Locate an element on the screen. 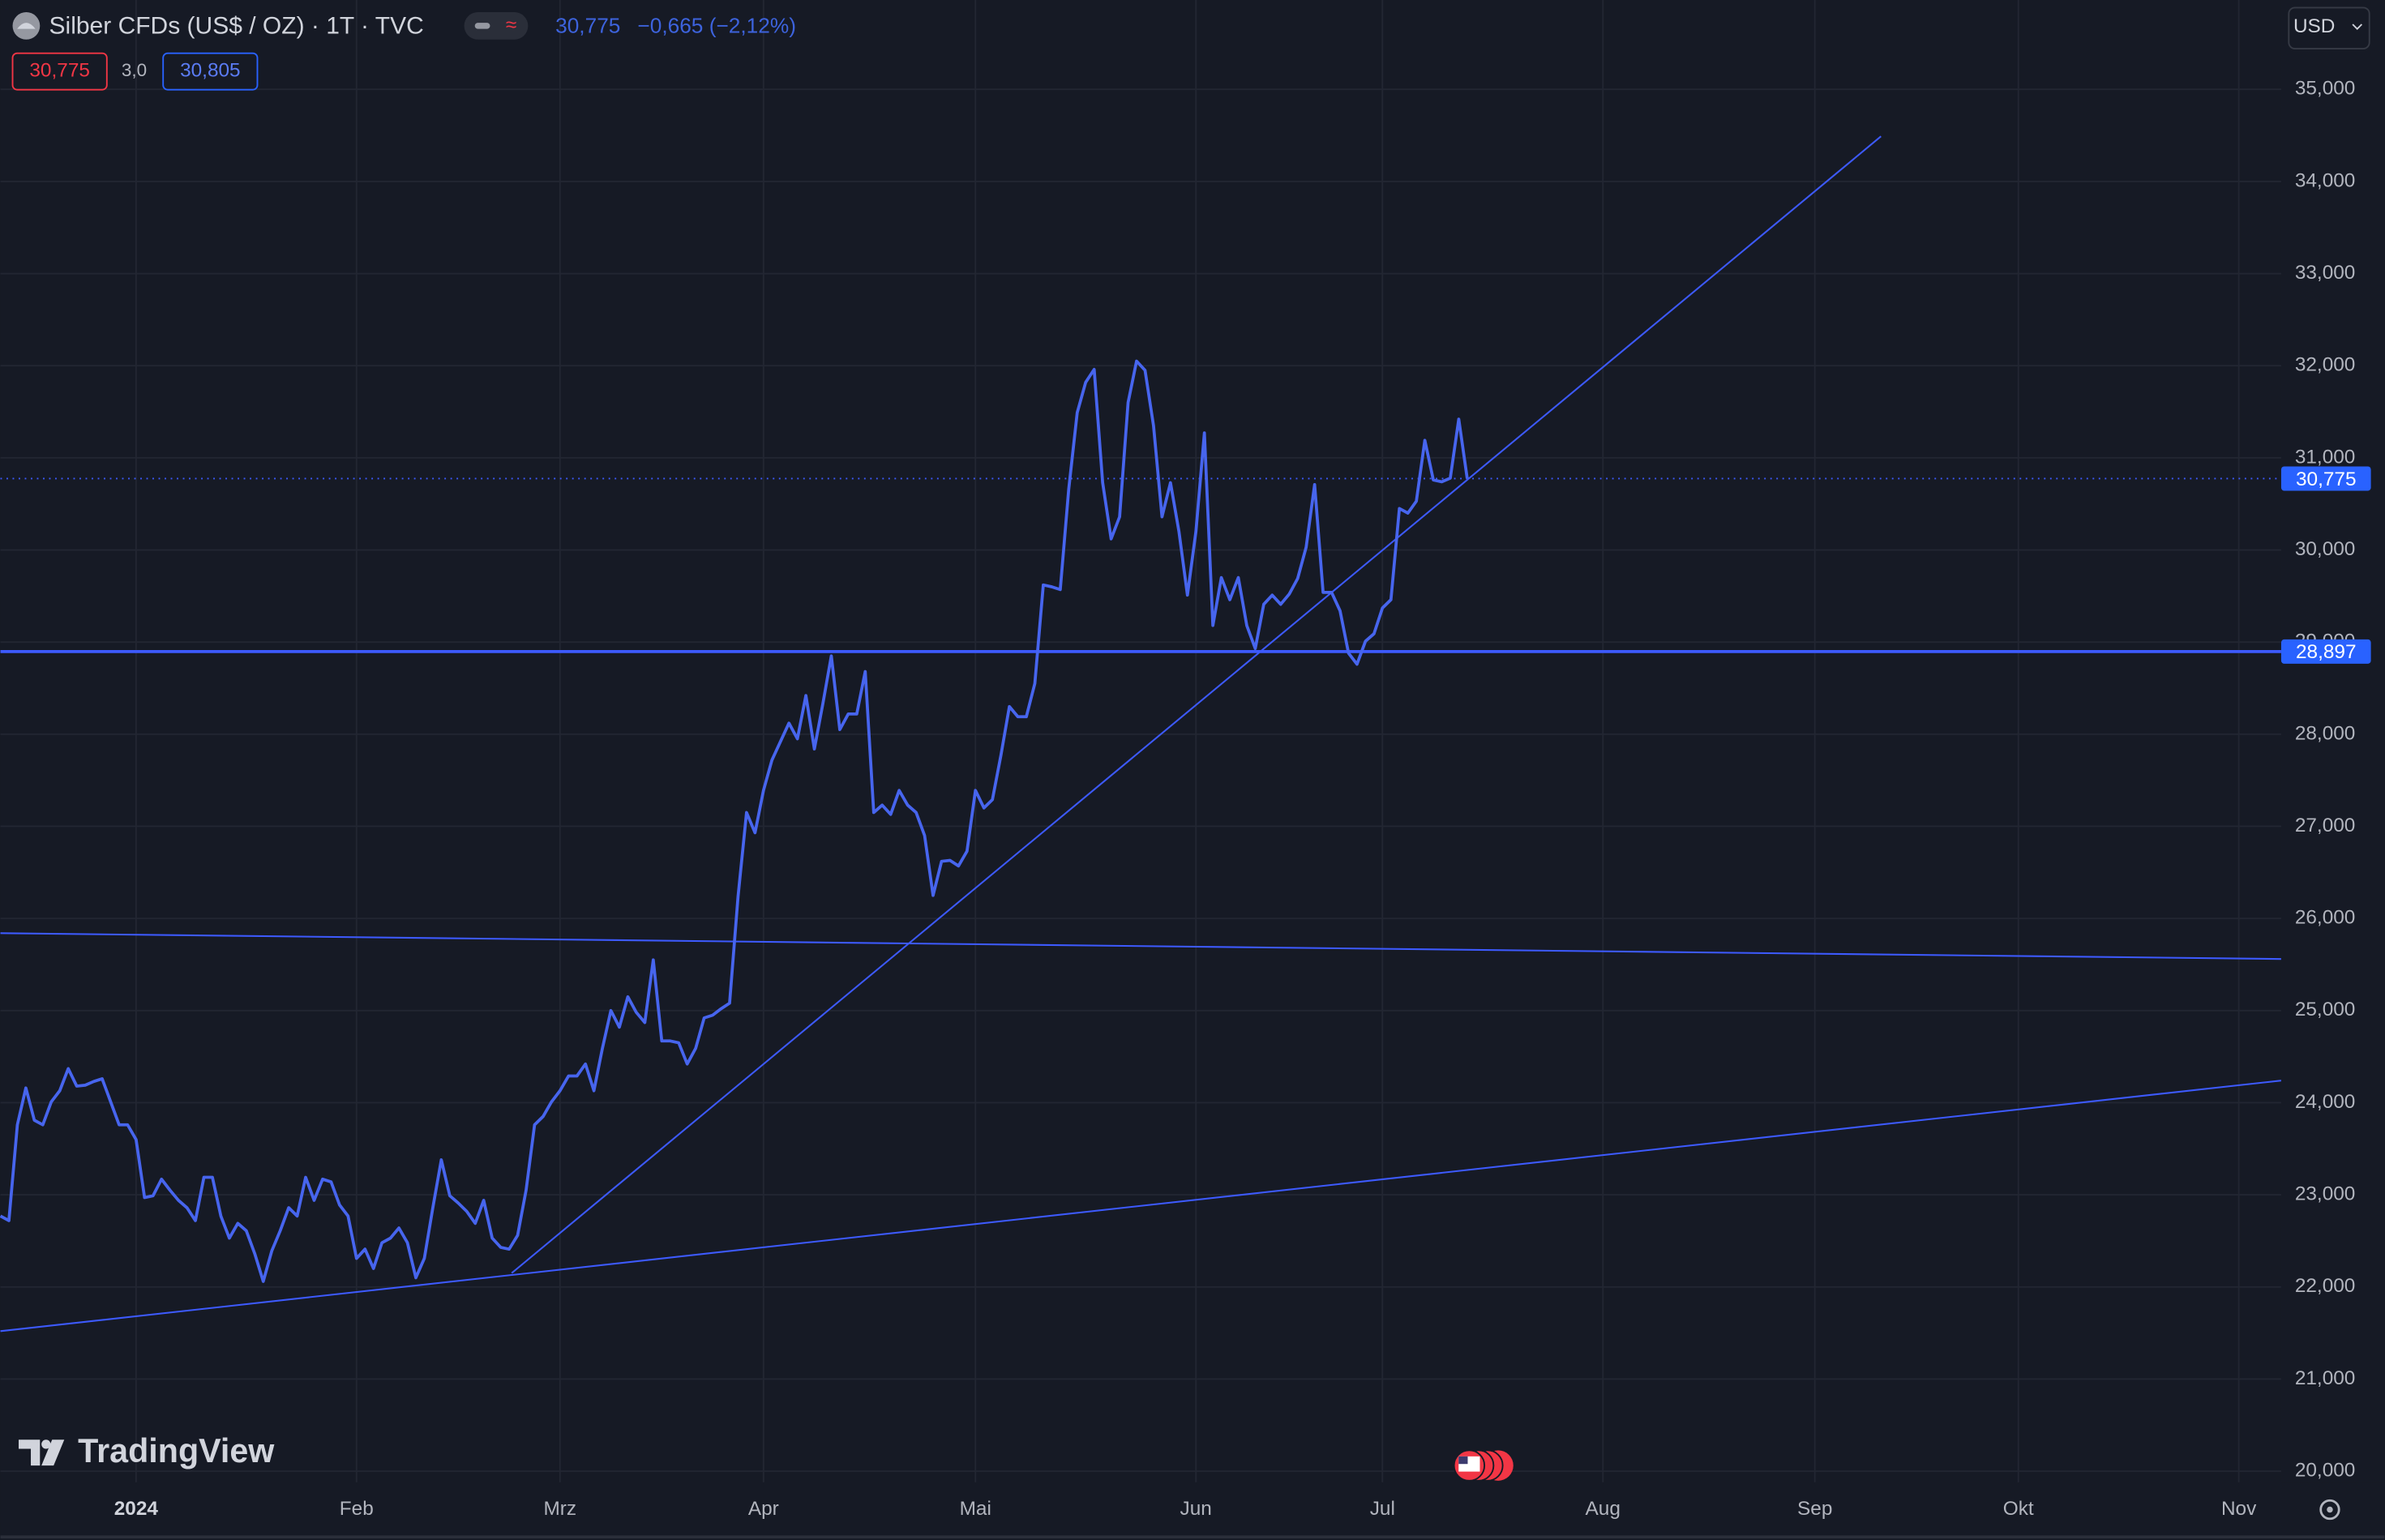  y-tick-label: 20,000 is located at coordinates (2325, 1471).